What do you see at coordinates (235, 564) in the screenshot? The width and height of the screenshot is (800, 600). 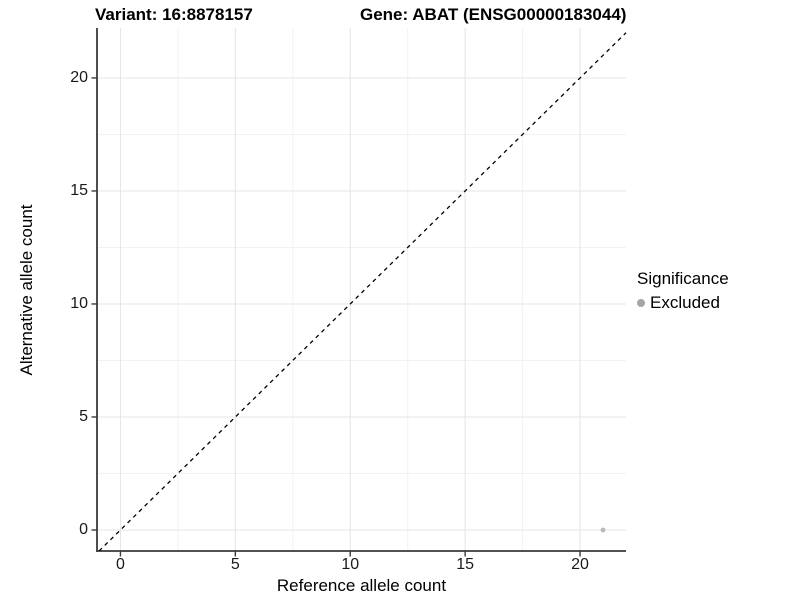 I see `x-tick-label: 5` at bounding box center [235, 564].